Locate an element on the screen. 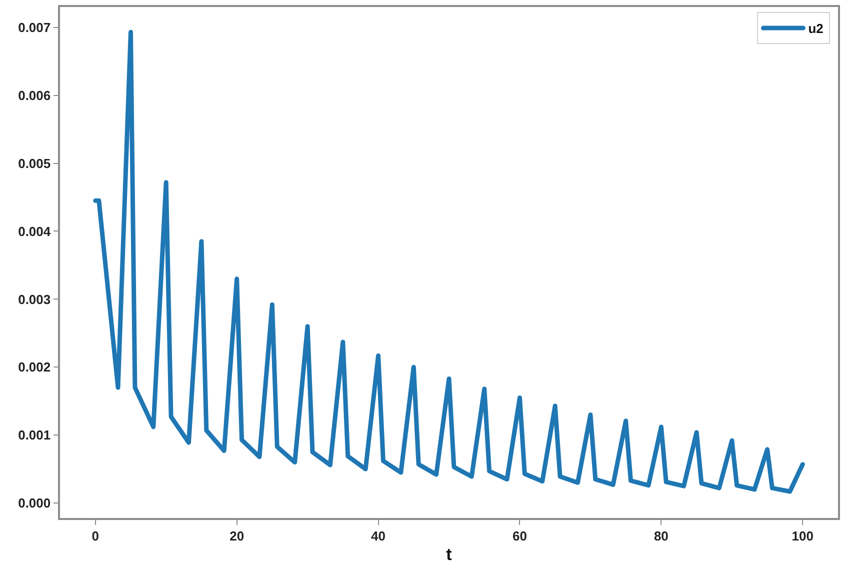 Image resolution: width=846 pixels, height=566 pixels. y-tick-label: 0.004 is located at coordinates (35, 231).